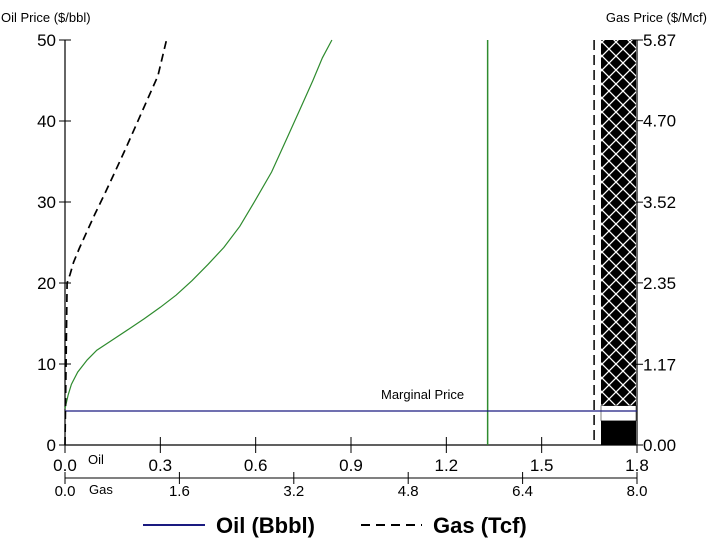  Describe the element at coordinates (659, 283) in the screenshot. I see `right-tick-label: 2.35` at that location.